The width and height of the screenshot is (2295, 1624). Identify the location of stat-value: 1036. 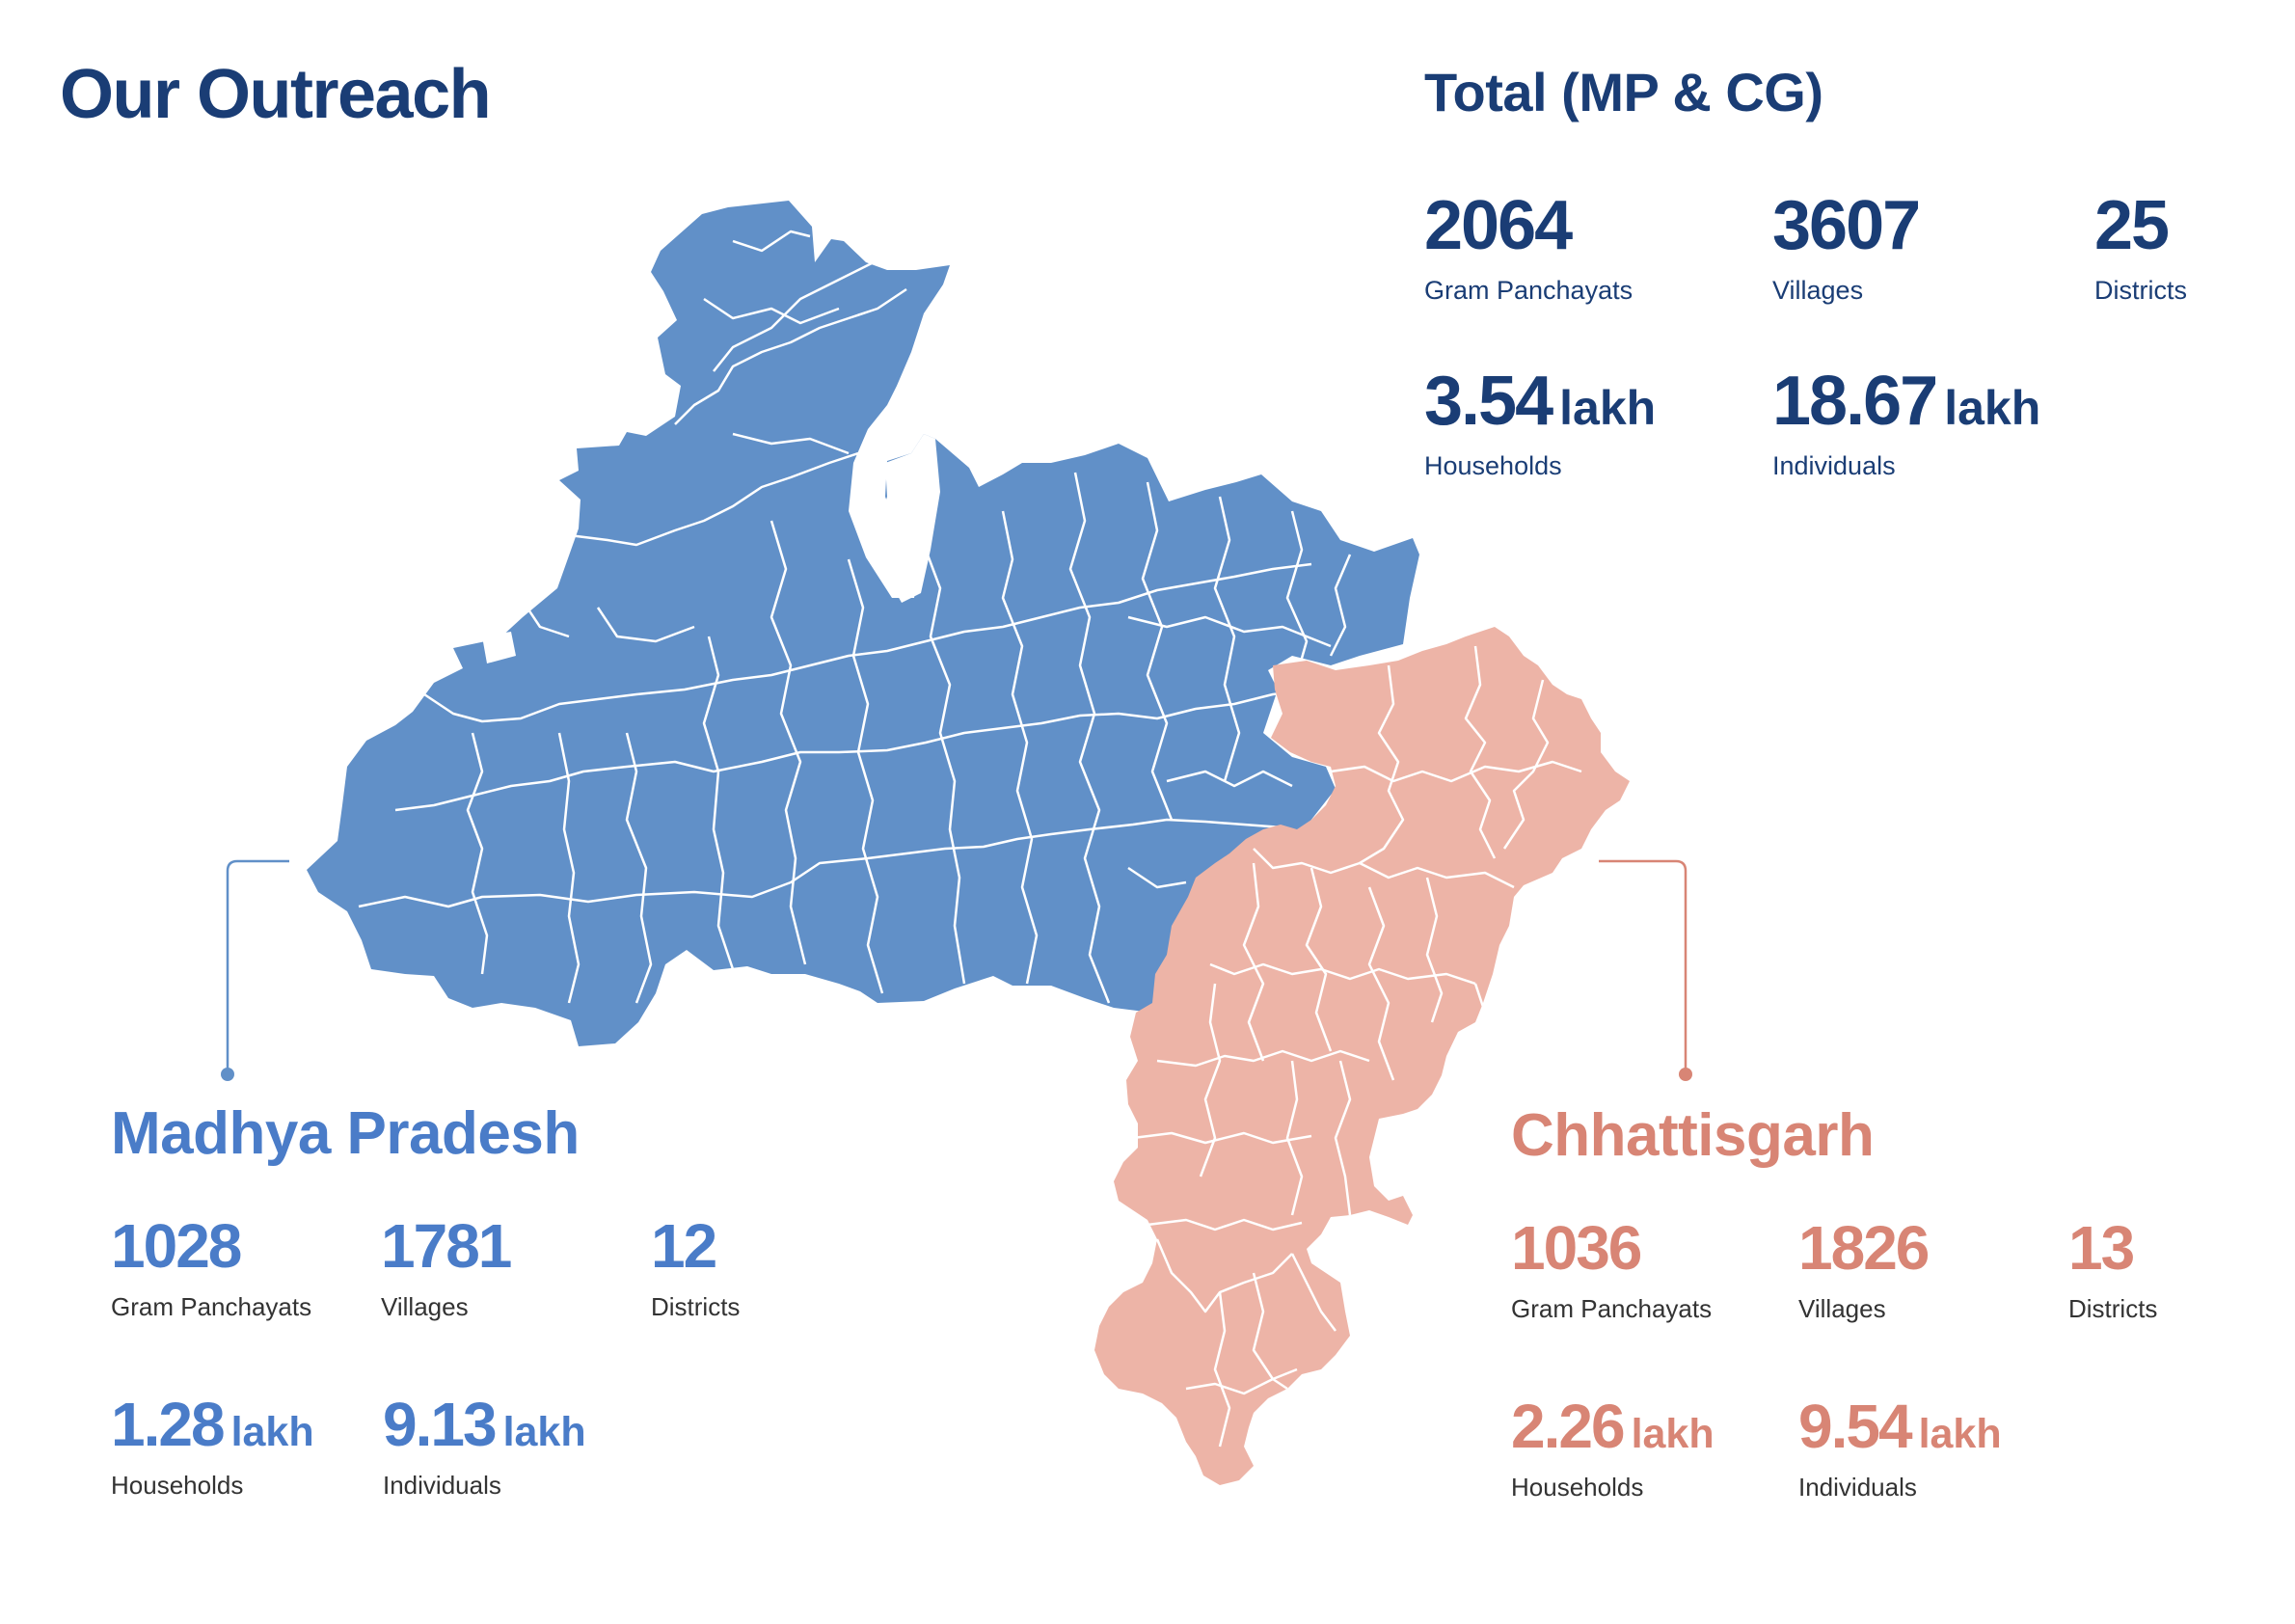
(1576, 1248).